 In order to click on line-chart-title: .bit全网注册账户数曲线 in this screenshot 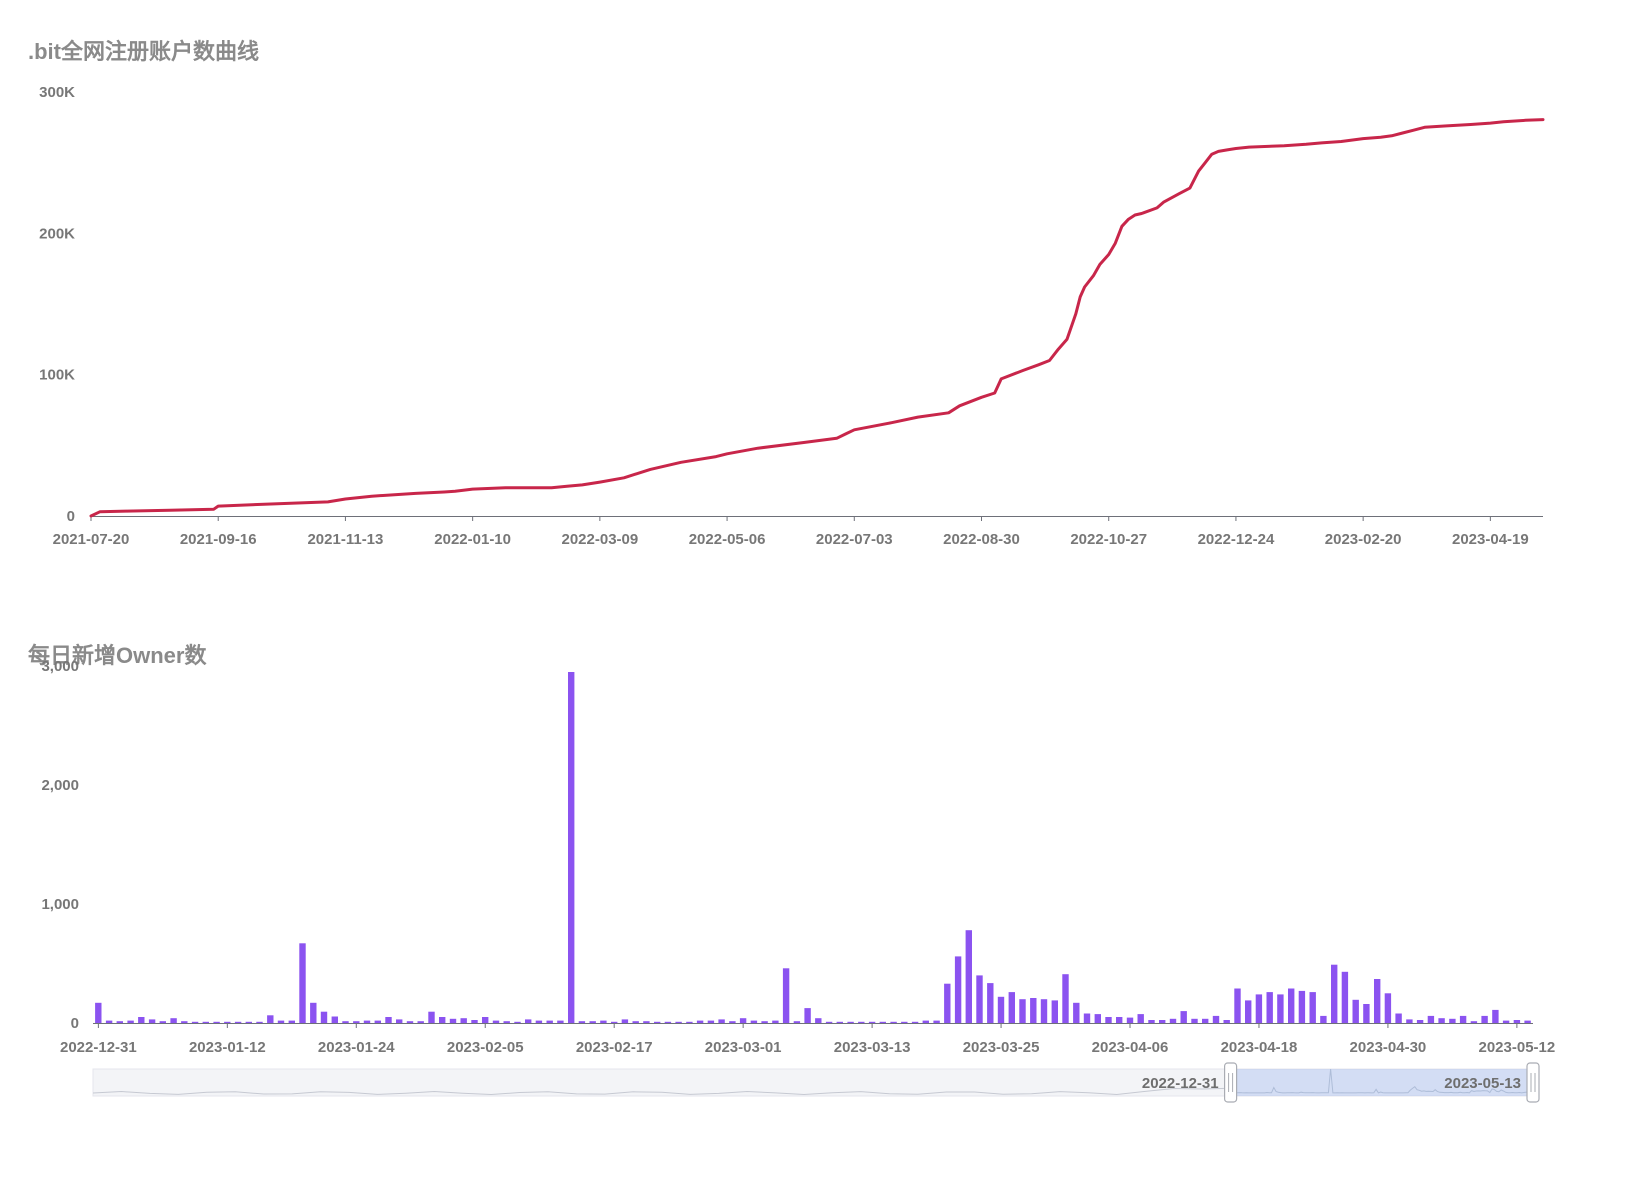, I will do `click(143, 51)`.